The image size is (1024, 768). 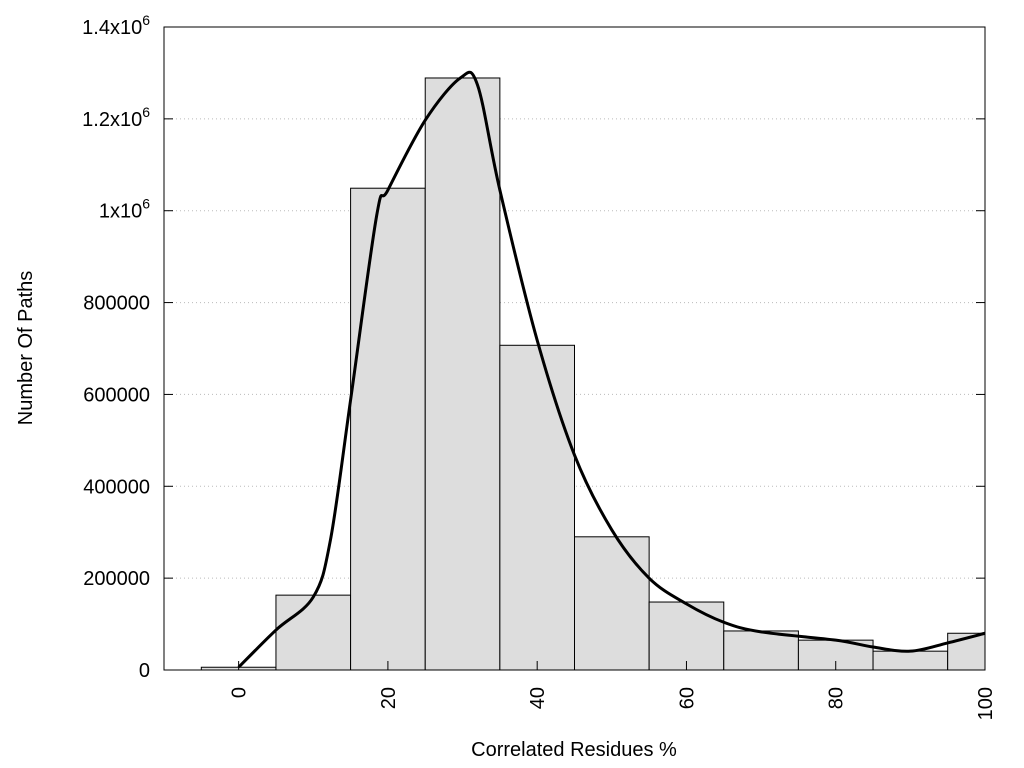 What do you see at coordinates (116, 579) in the screenshot?
I see `y-tick-label: 200000` at bounding box center [116, 579].